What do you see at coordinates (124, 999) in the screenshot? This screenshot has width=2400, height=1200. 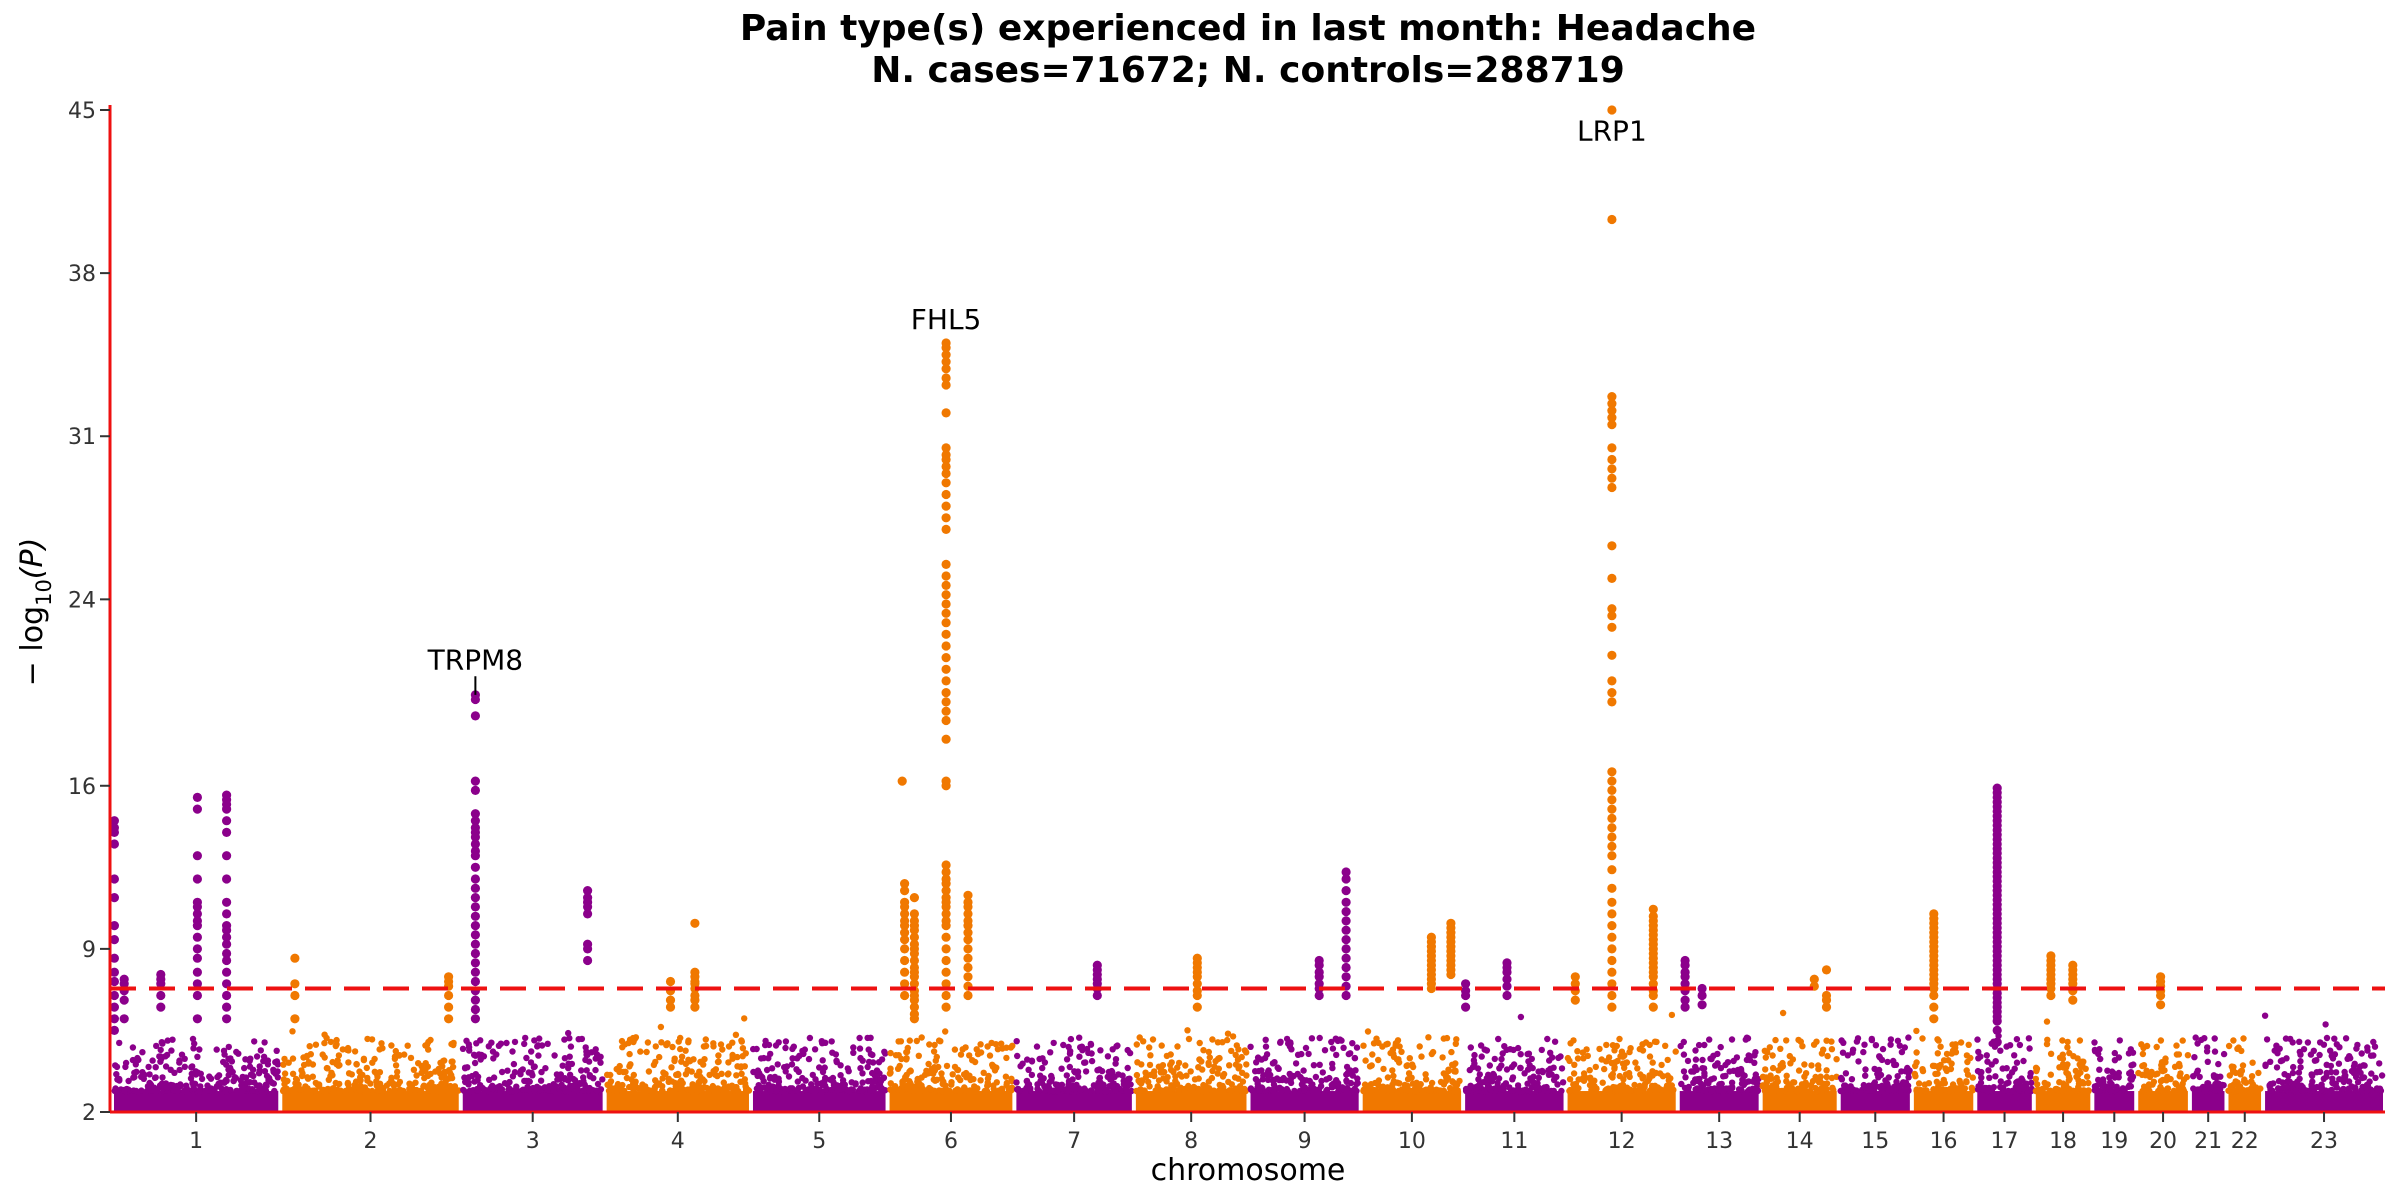 I see `peak-chr1` at bounding box center [124, 999].